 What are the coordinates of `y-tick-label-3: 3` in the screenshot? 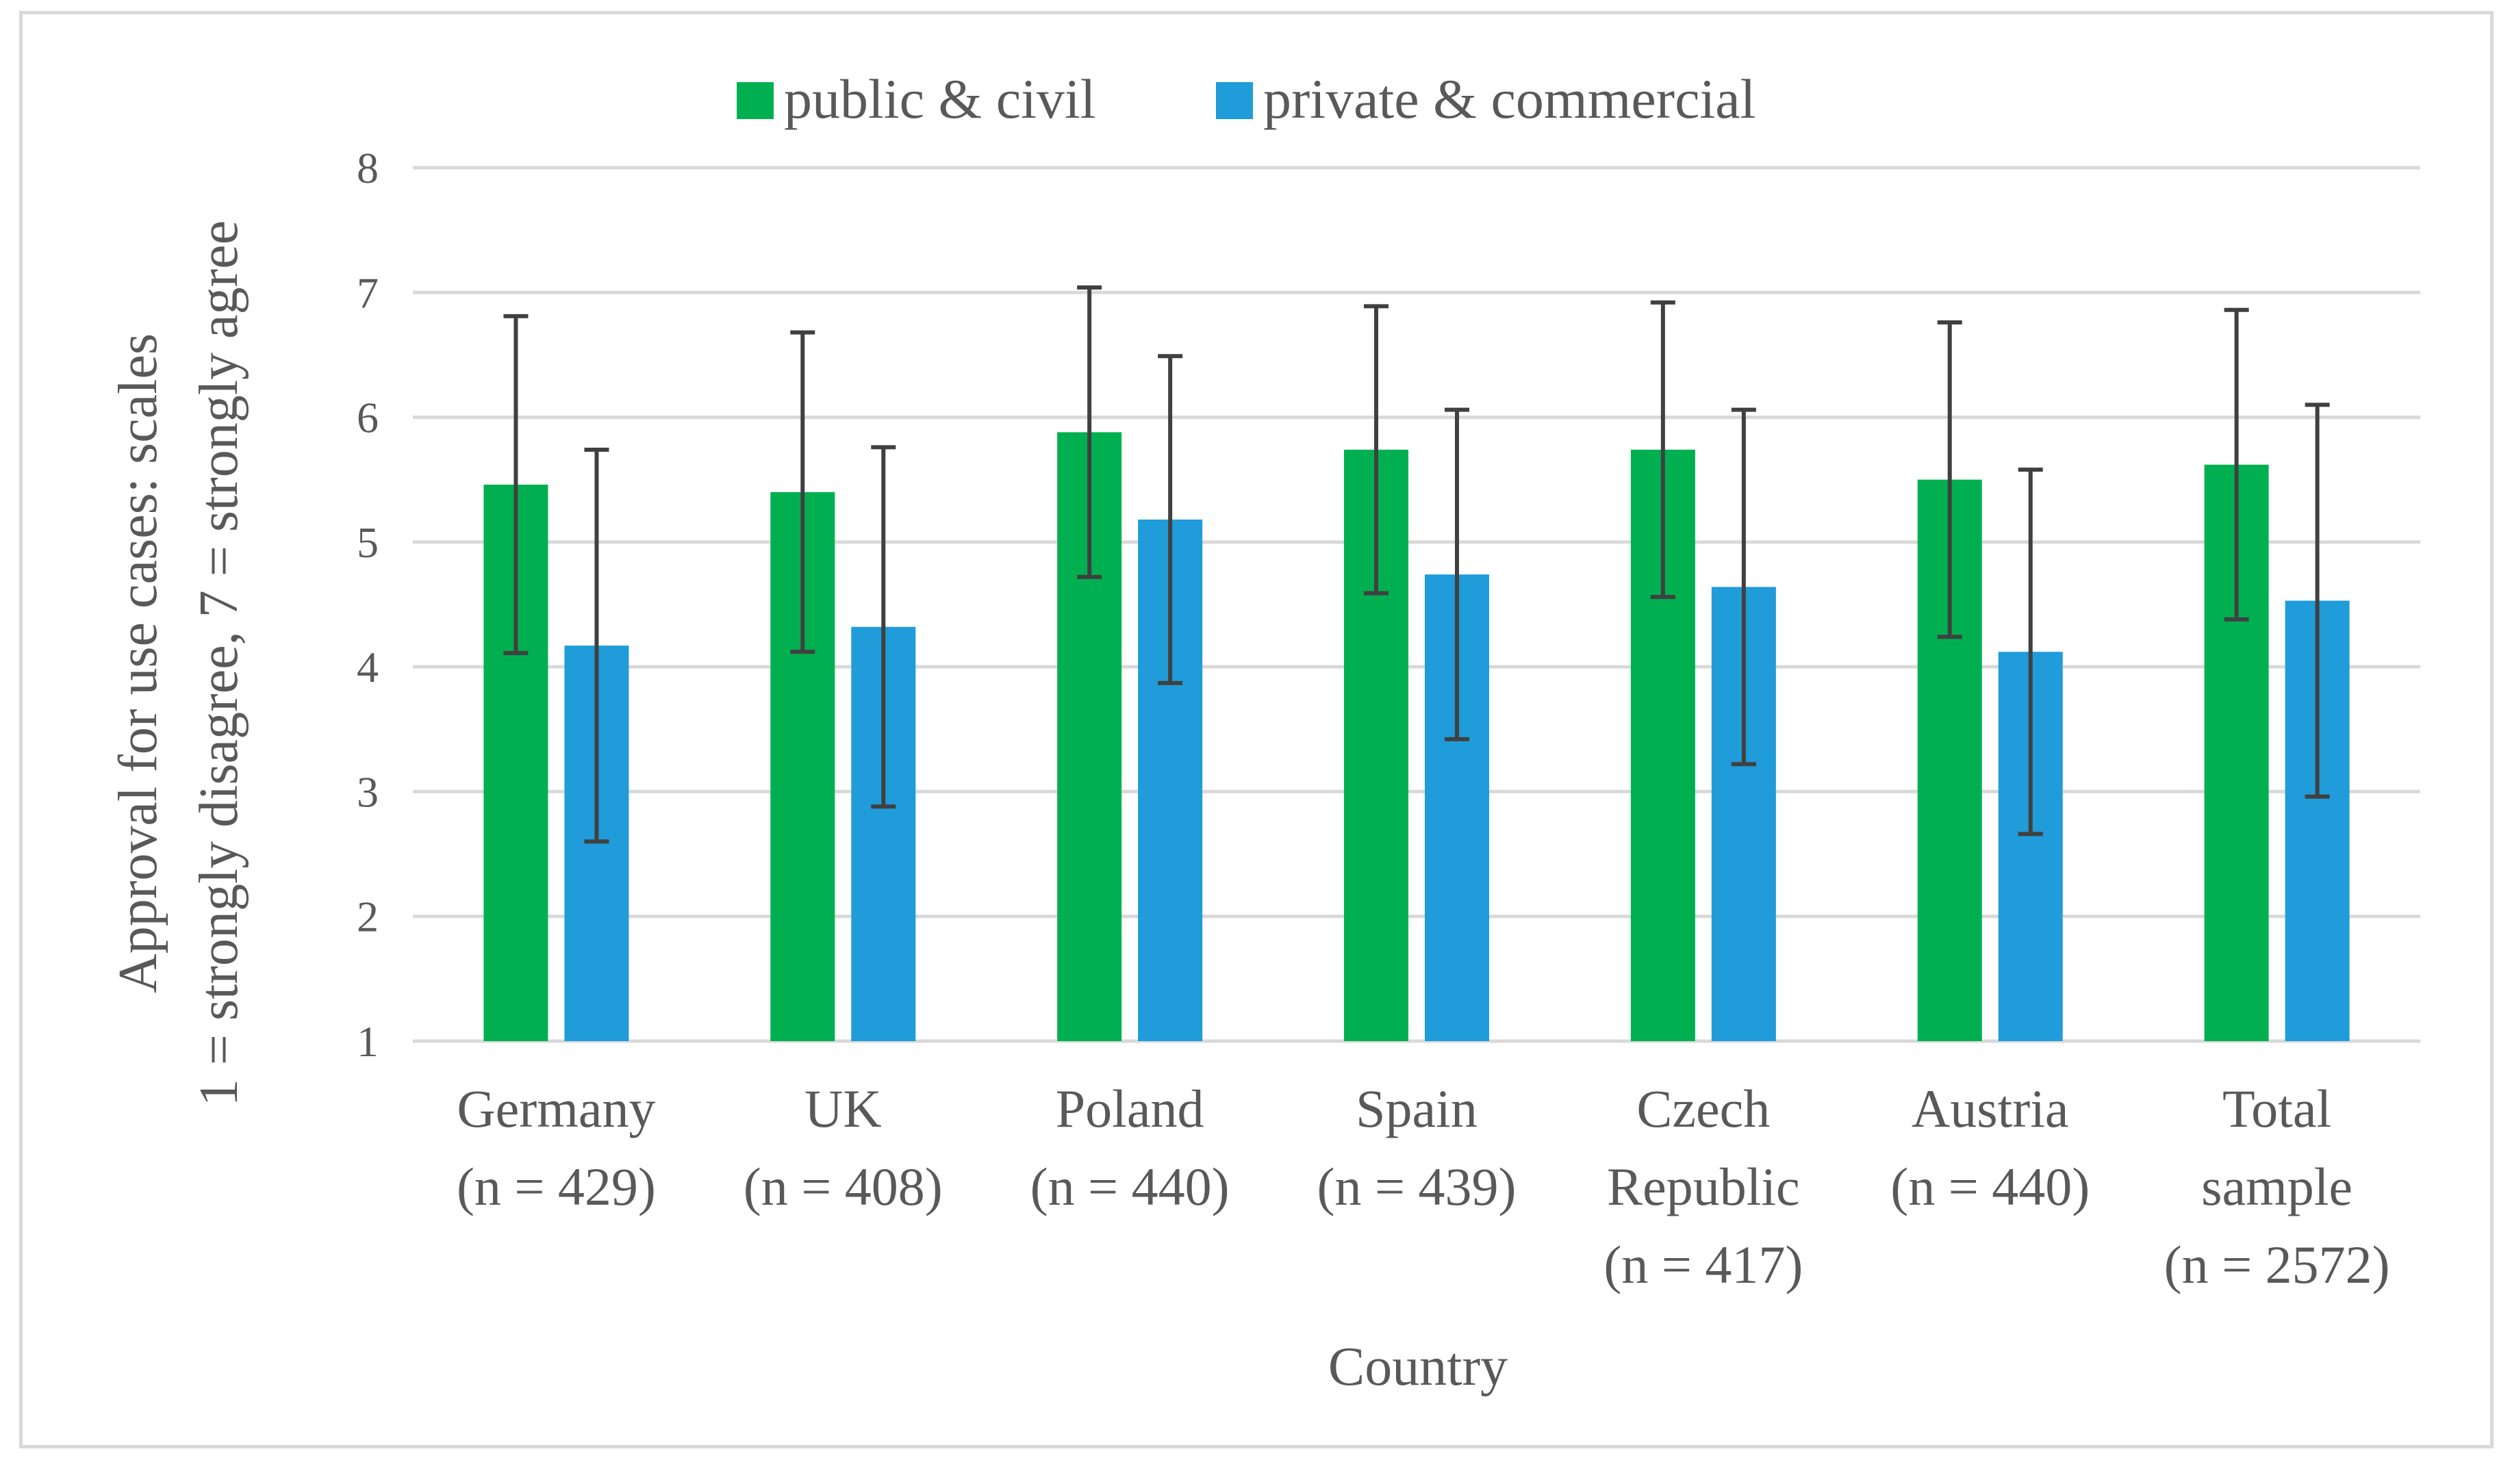 It's located at (368, 791).